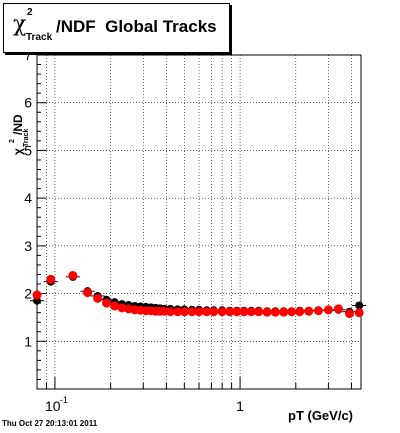 This screenshot has height=433, width=400. What do you see at coordinates (39, 37) in the screenshot?
I see `title-subscript: Track` at bounding box center [39, 37].